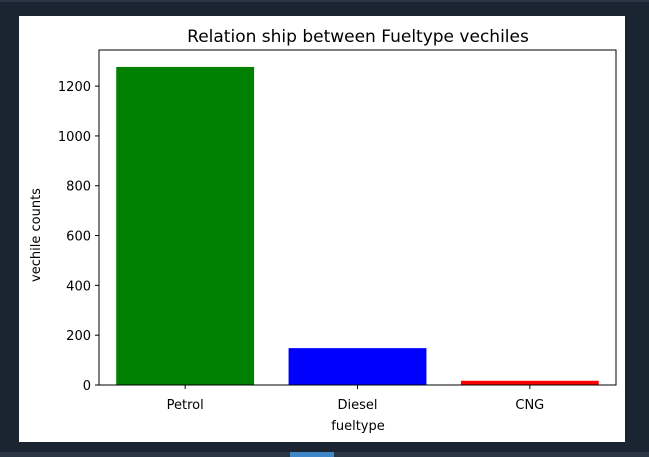  What do you see at coordinates (312, 454) in the screenshot?
I see `scroll-indicator` at bounding box center [312, 454].